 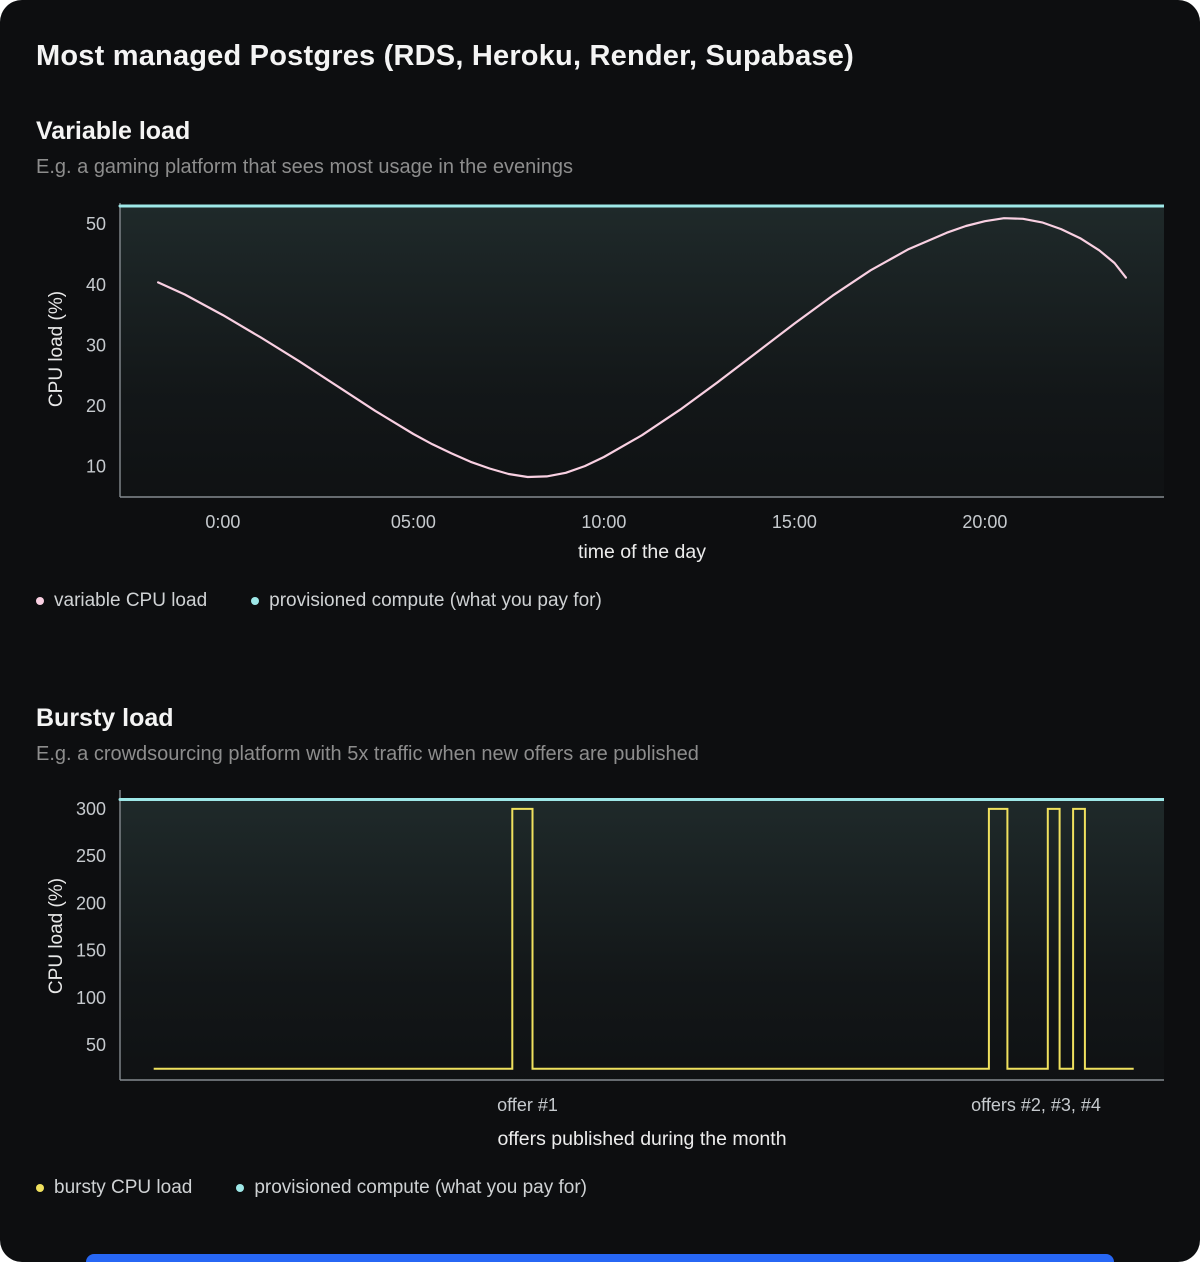 I want to click on bursty-load-y-axis-label: CPU load (%), so click(x=56, y=936).